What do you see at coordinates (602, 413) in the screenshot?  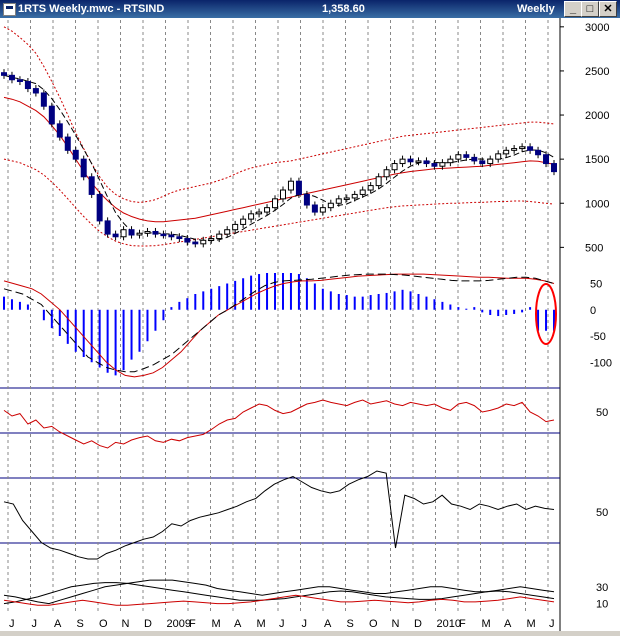 I see `rsi-y-tick-label: 50` at bounding box center [602, 413].